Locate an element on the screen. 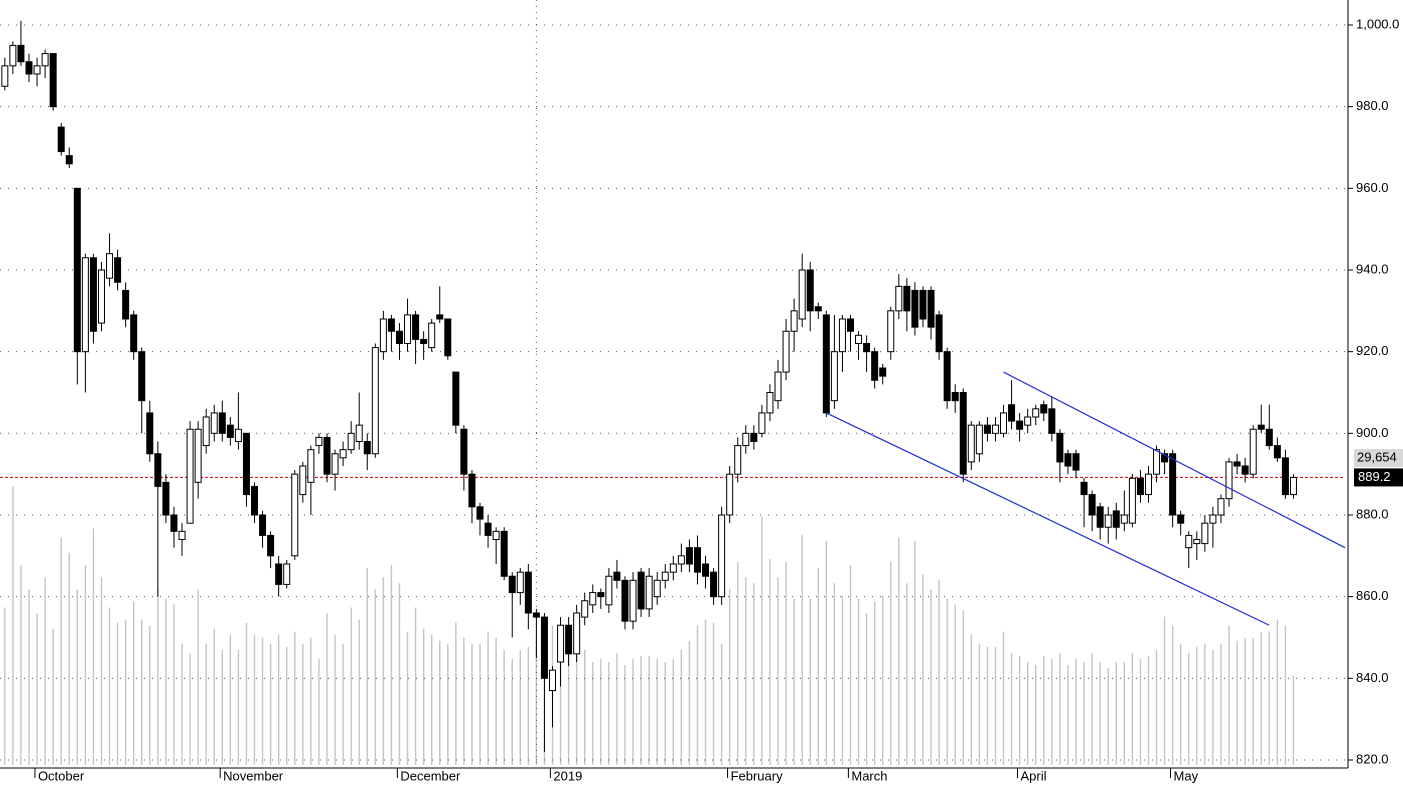  y-tick-label: 840.0 is located at coordinates (1372, 677).